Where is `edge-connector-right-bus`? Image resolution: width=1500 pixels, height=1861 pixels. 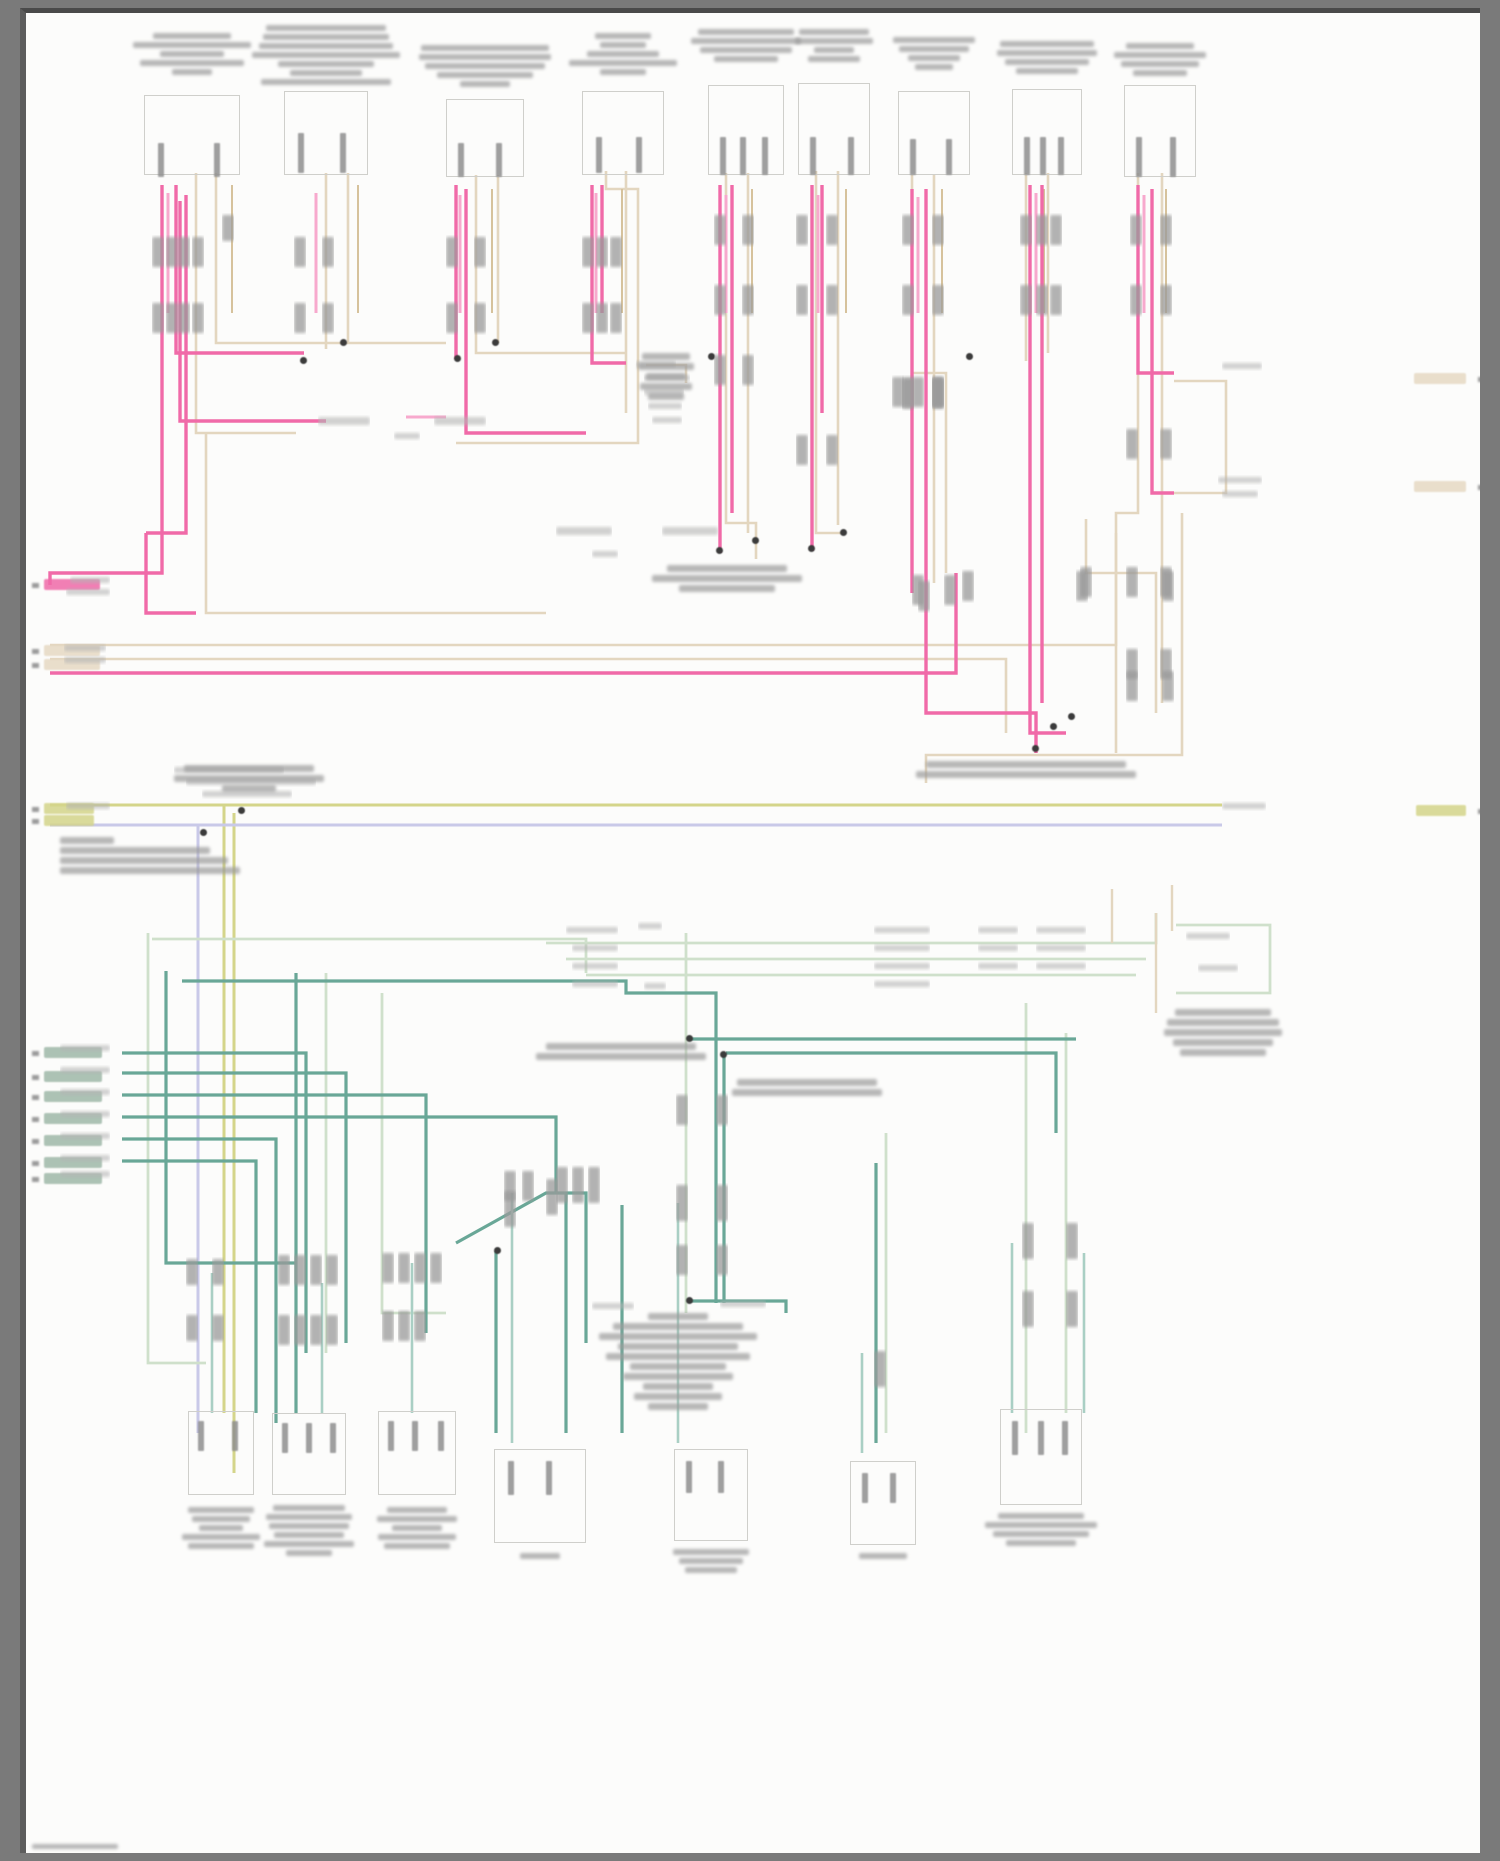 edge-connector-right-bus is located at coordinates (1441, 810).